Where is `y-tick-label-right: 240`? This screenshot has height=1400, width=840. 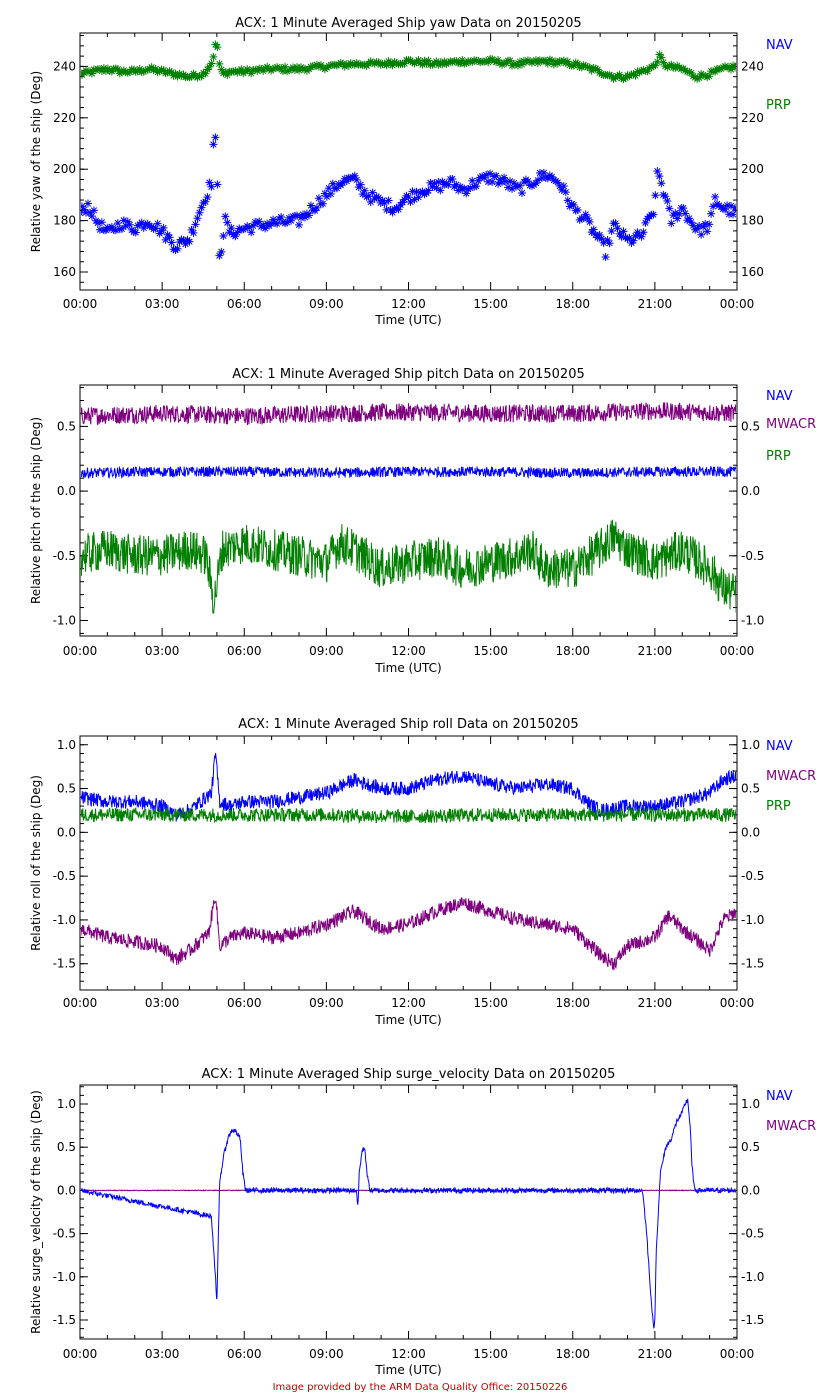
y-tick-label-right: 240 is located at coordinates (752, 66).